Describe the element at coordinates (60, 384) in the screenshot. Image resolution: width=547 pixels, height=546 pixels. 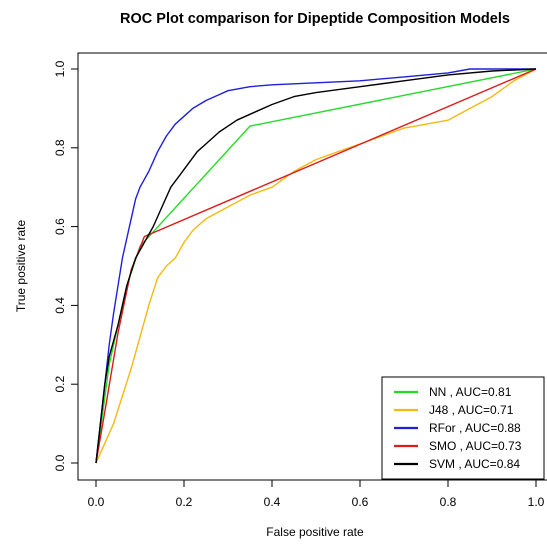
I see `y-tick-label: 0.2` at that location.